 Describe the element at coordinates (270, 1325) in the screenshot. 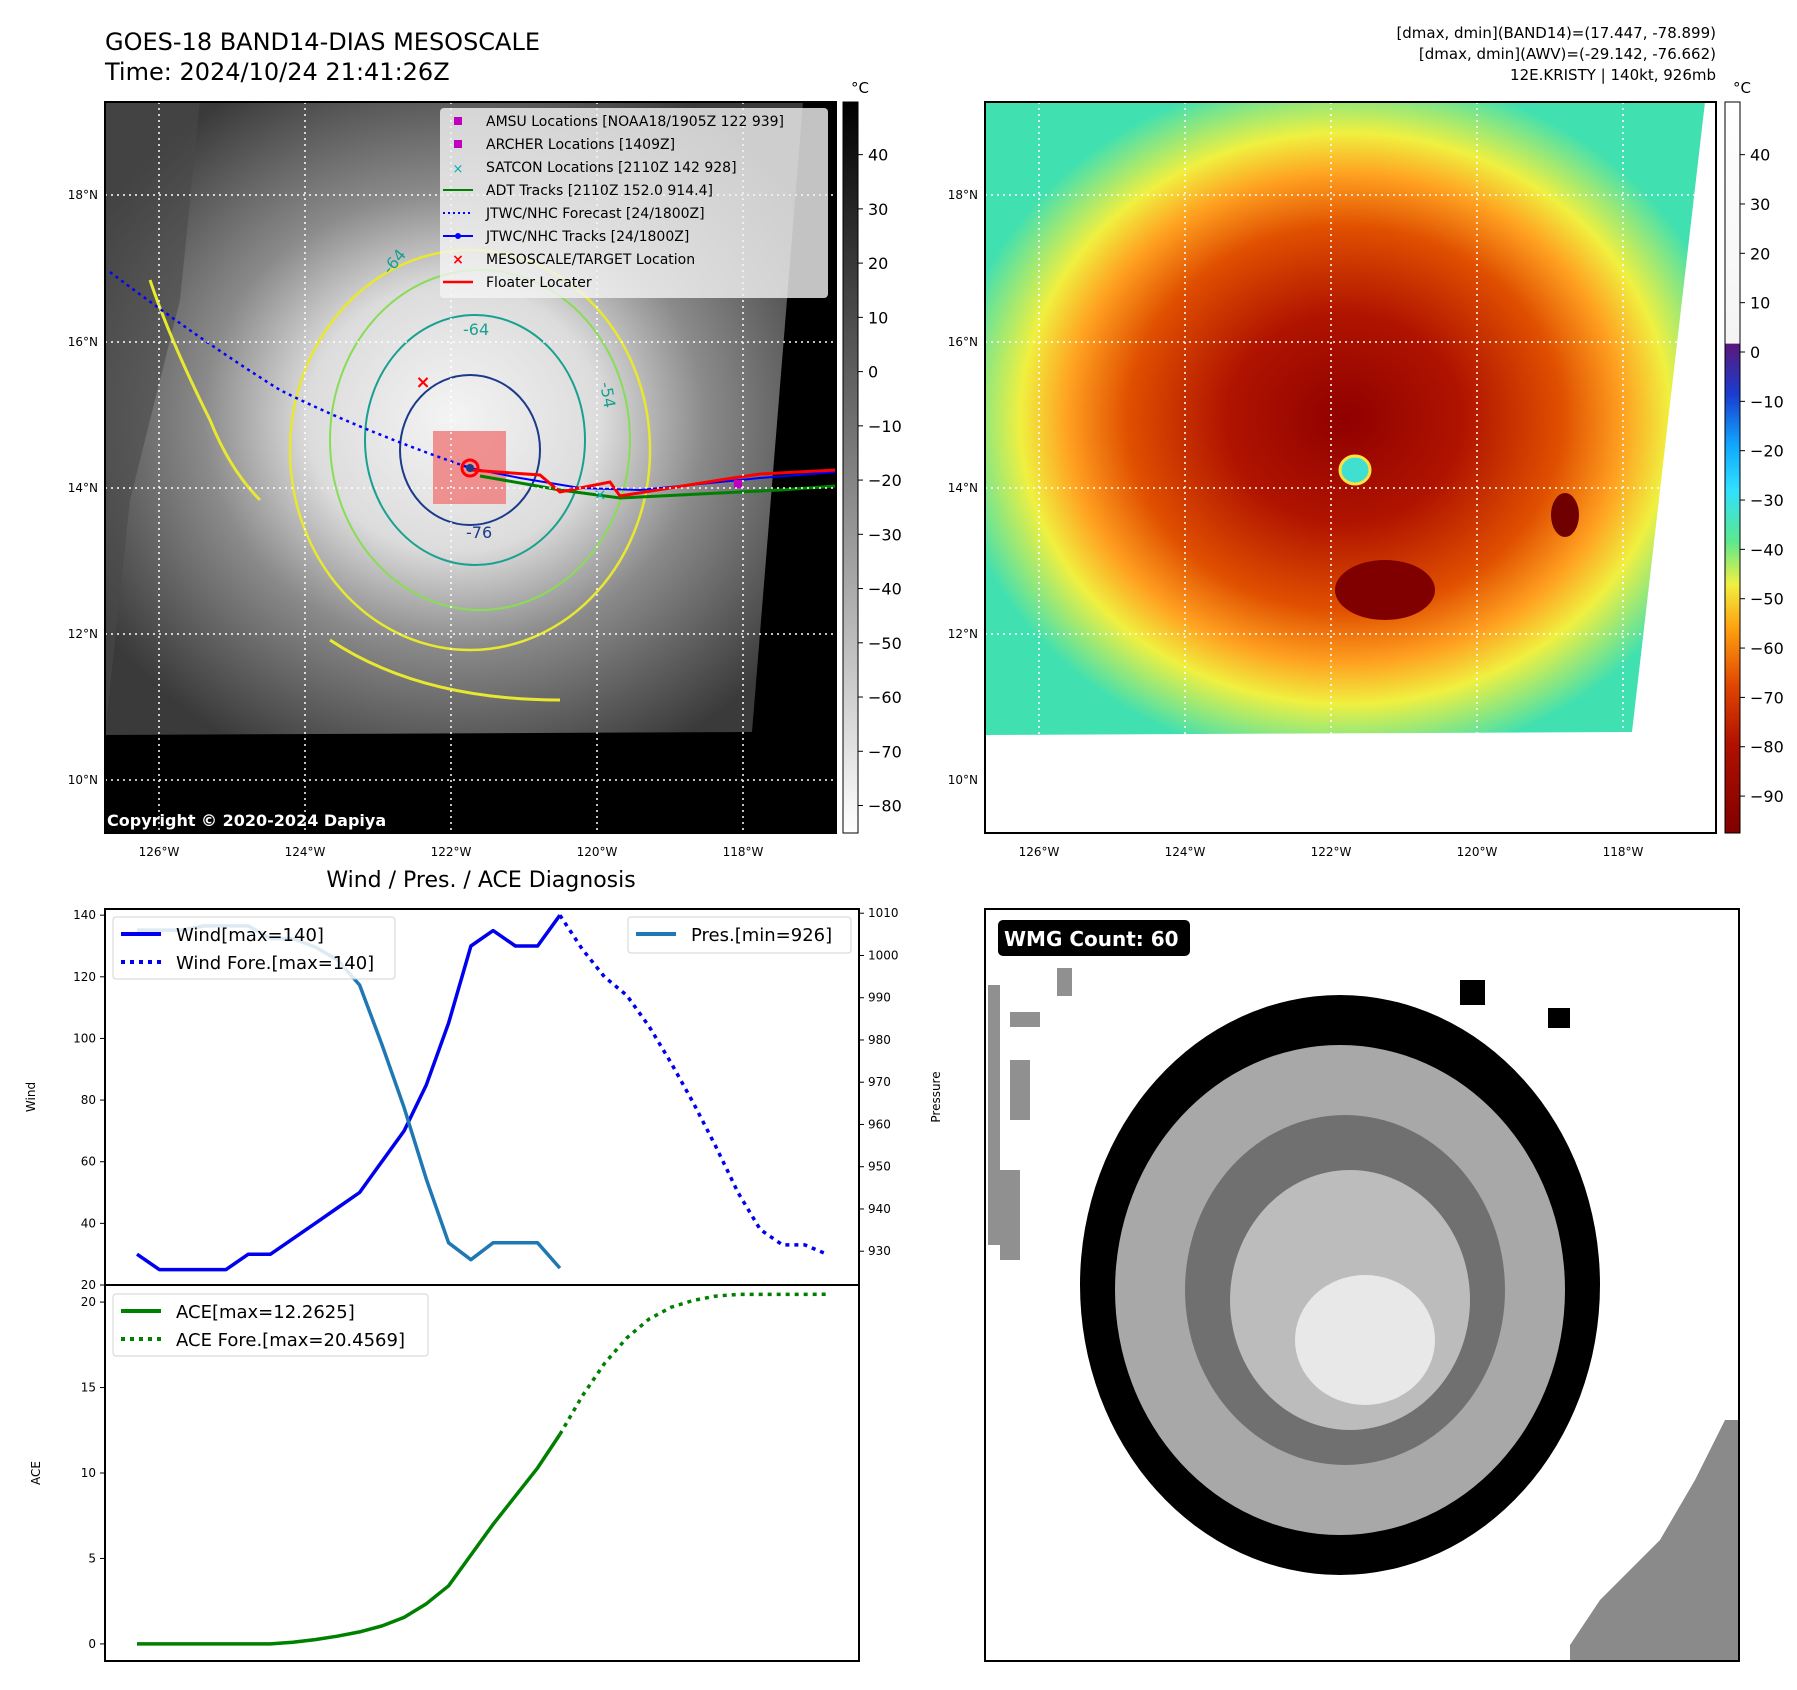

I see `ace-legend: ACE[max=12.2625] ACE Fore.[max=20.4569]` at that location.